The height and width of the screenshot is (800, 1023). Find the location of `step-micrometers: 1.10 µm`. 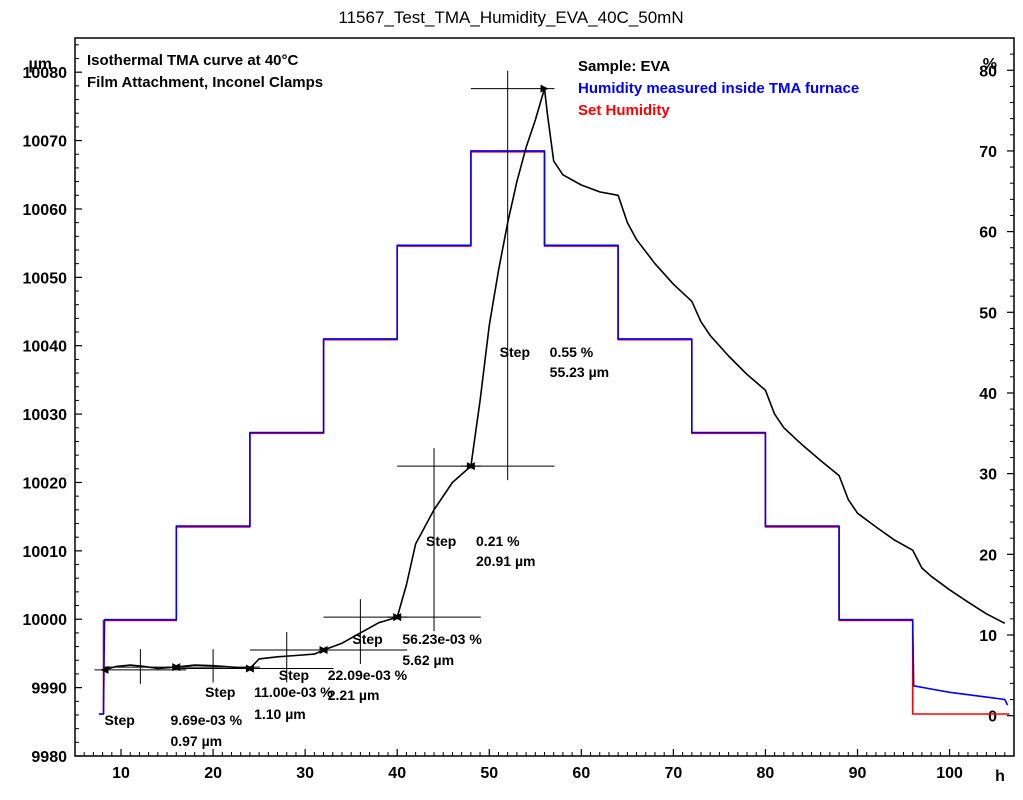

step-micrometers: 1.10 µm is located at coordinates (280, 714).